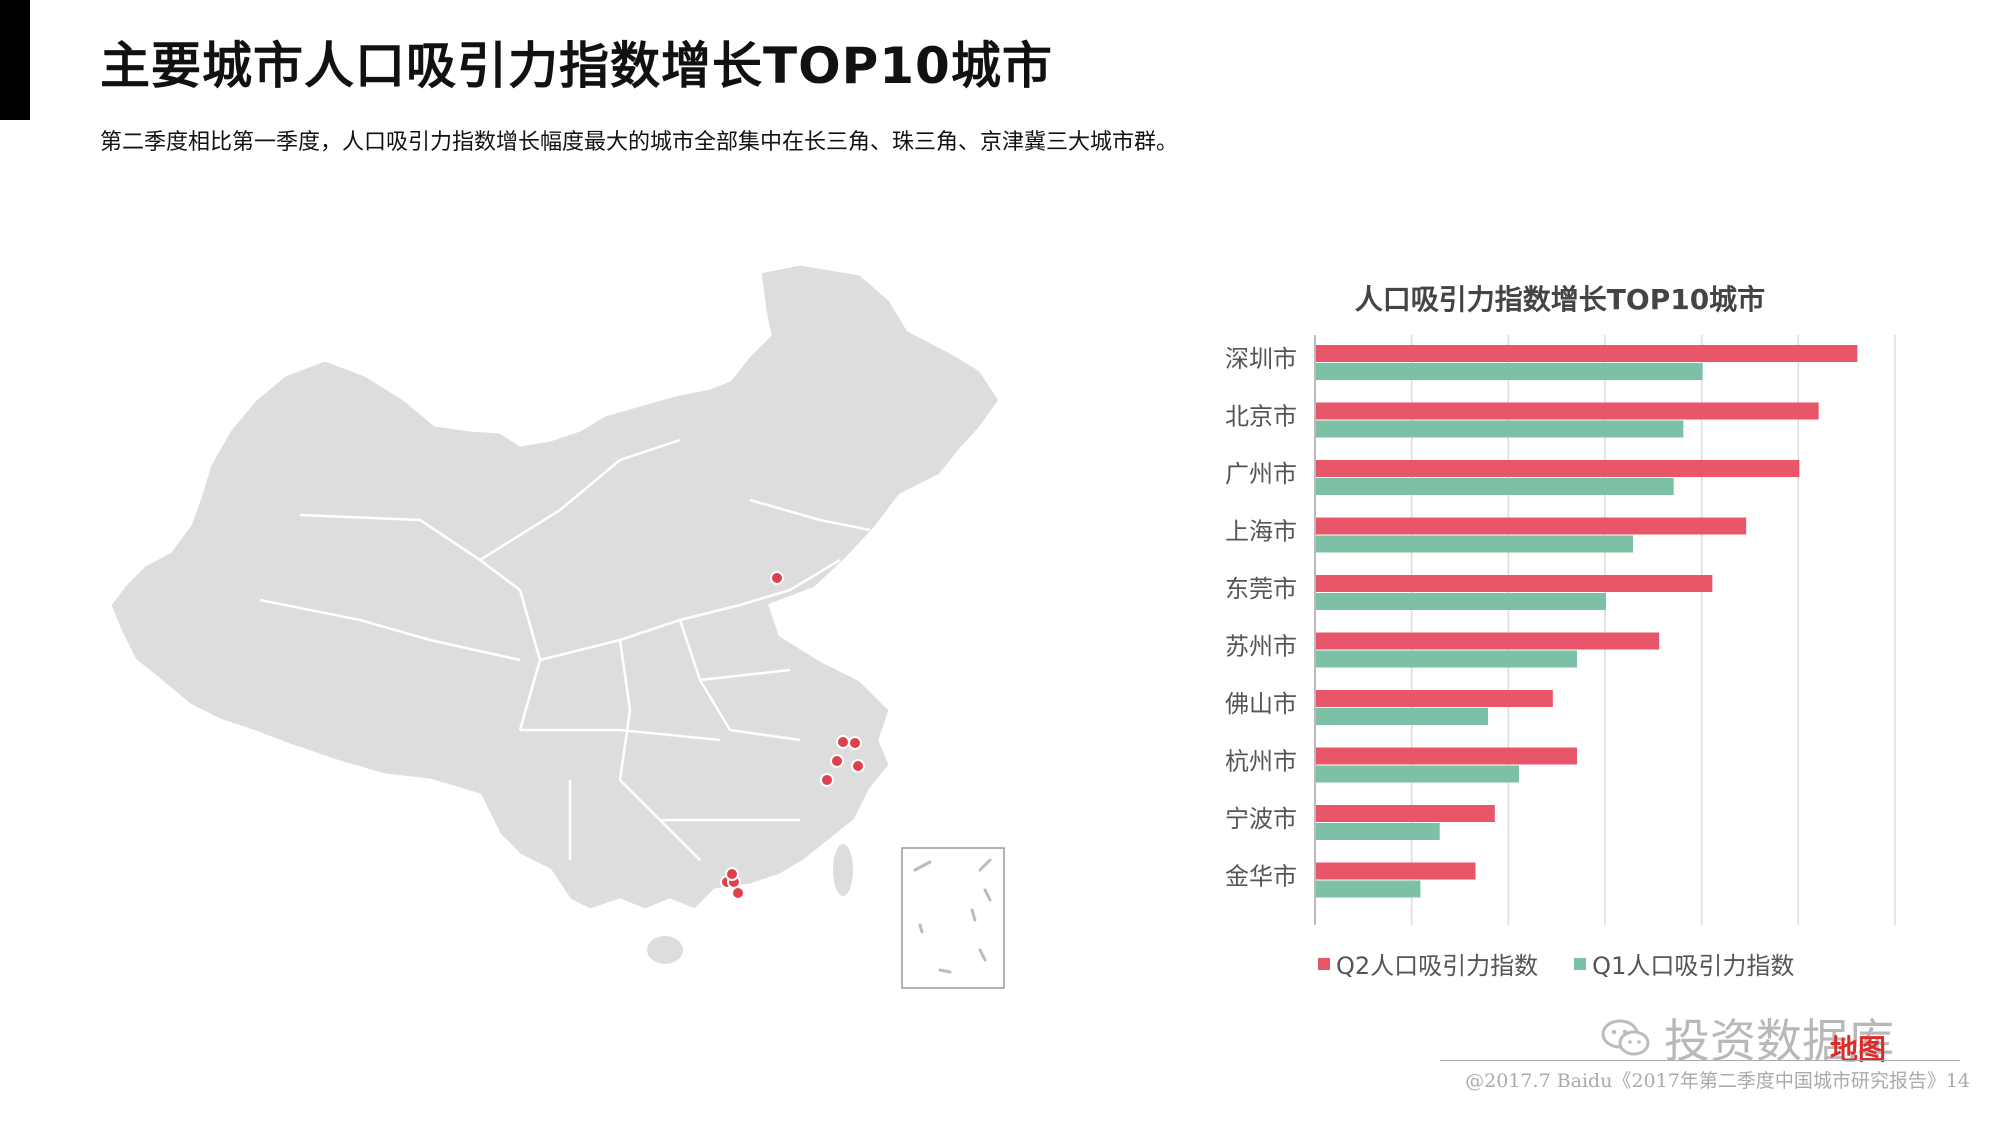 The width and height of the screenshot is (2000, 1125). I want to click on category-label: 深圳市, so click(1261, 359).